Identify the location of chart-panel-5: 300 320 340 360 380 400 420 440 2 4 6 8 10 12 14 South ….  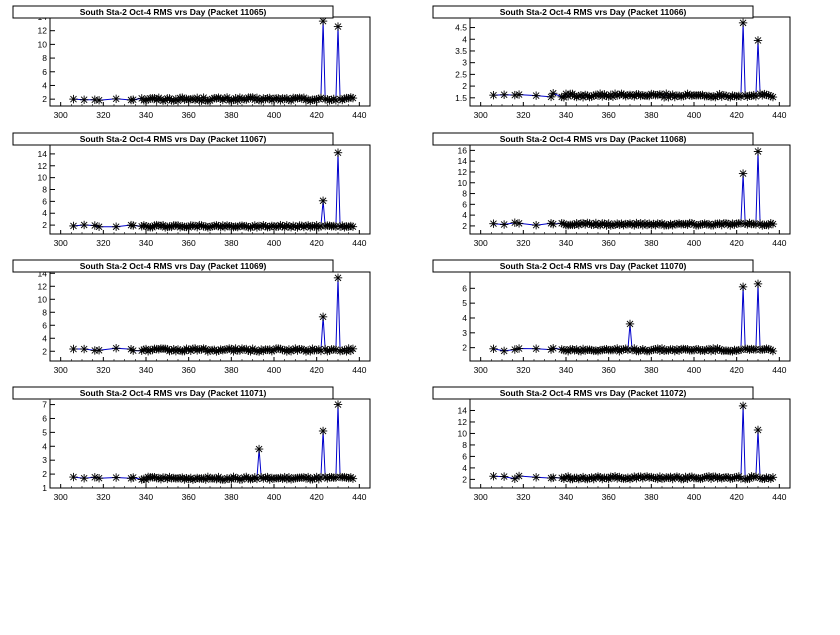
(191, 317).